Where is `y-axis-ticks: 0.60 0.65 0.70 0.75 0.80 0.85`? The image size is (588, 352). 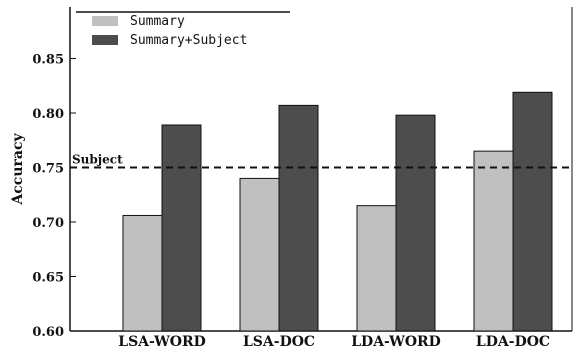
y-axis-ticks: 0.60 0.65 0.70 0.75 0.80 0.85 is located at coordinates (54, 196).